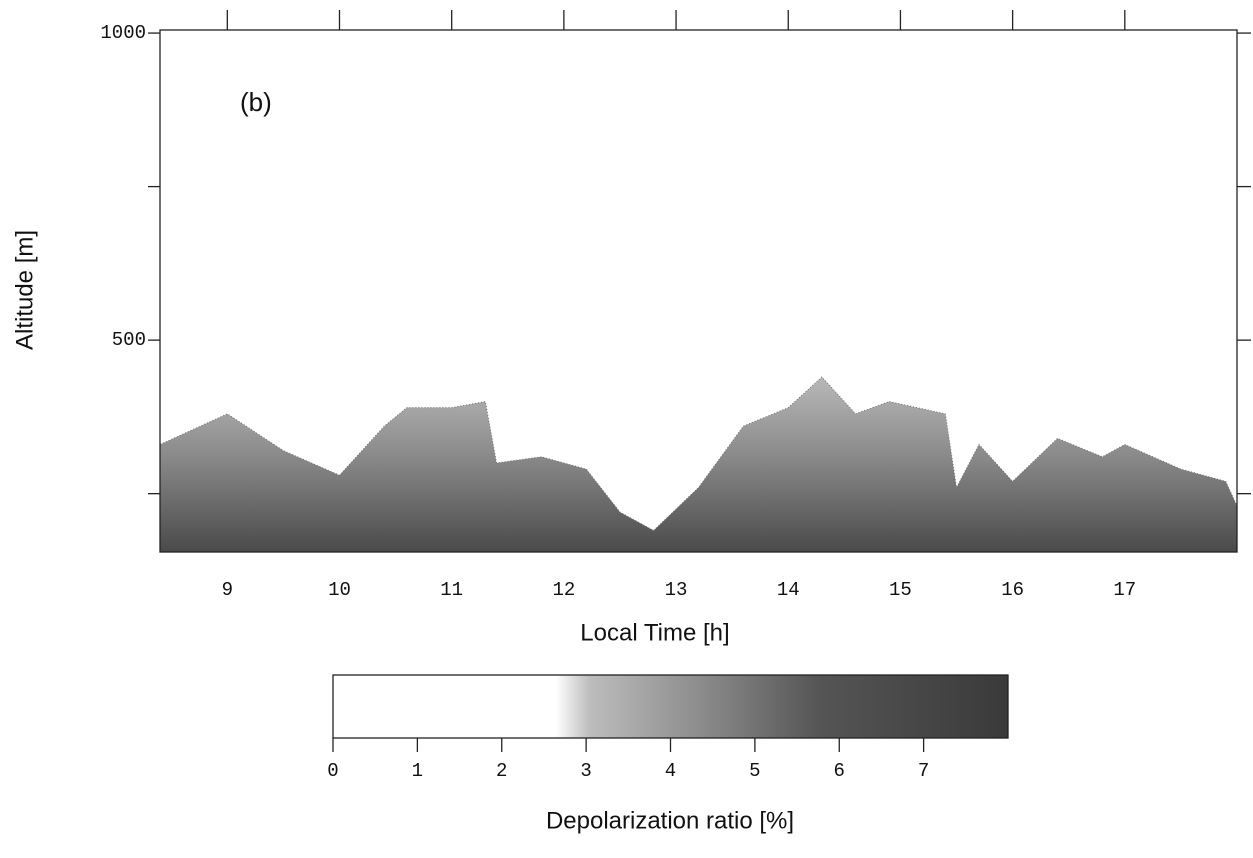 The width and height of the screenshot is (1253, 858). I want to click on colorbar-tick-label: 5, so click(754, 771).